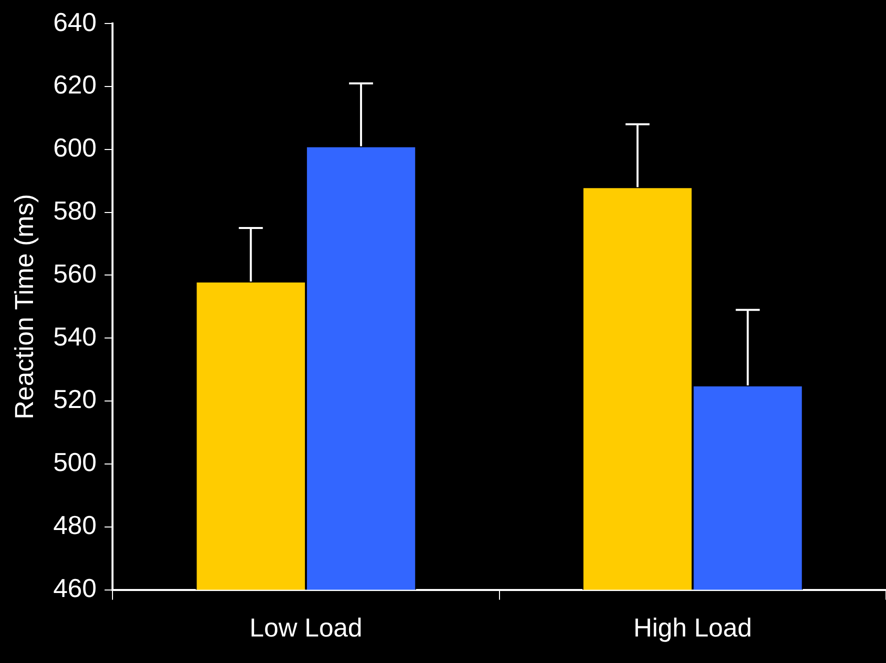 This screenshot has height=663, width=886. Describe the element at coordinates (75, 21) in the screenshot. I see `y-tick-label: 640` at that location.